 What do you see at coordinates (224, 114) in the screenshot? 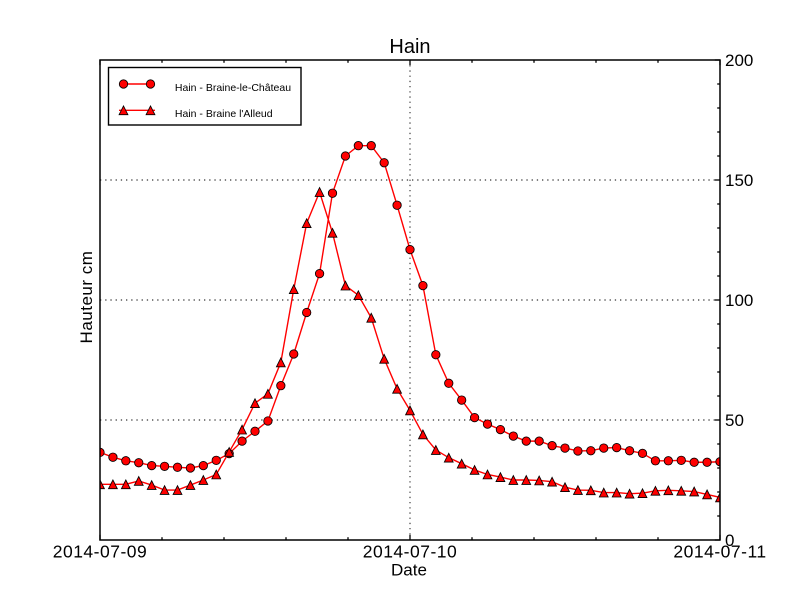
I see `svg-text: Hain - Braine l'Alleud` at bounding box center [224, 114].